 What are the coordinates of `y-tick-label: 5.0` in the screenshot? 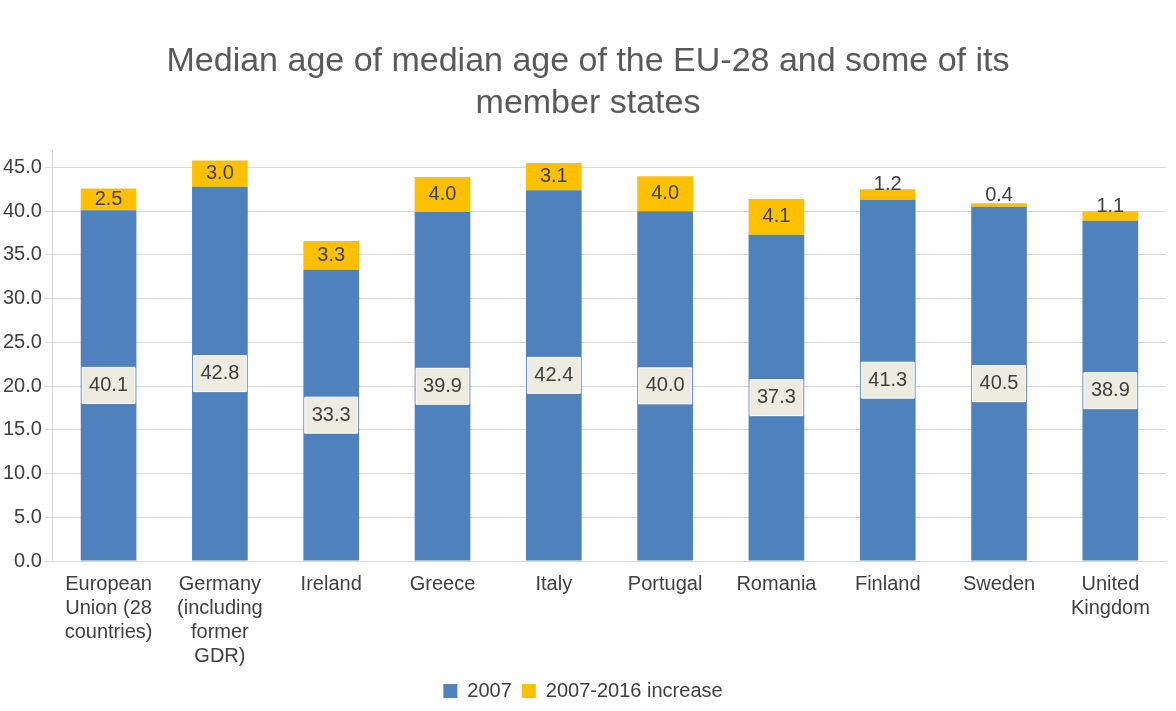 It's located at (28, 515).